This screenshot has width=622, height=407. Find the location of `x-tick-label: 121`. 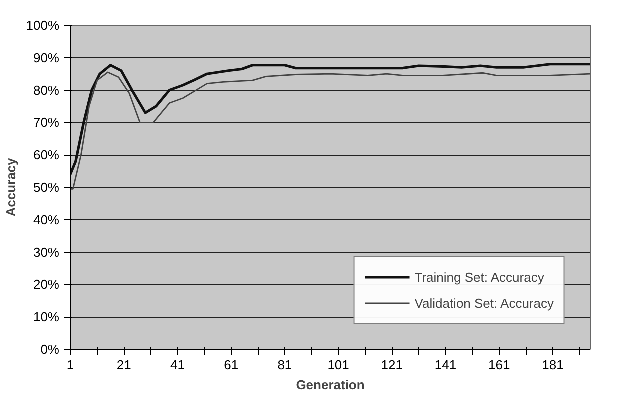

x-tick-label: 121 is located at coordinates (392, 365).